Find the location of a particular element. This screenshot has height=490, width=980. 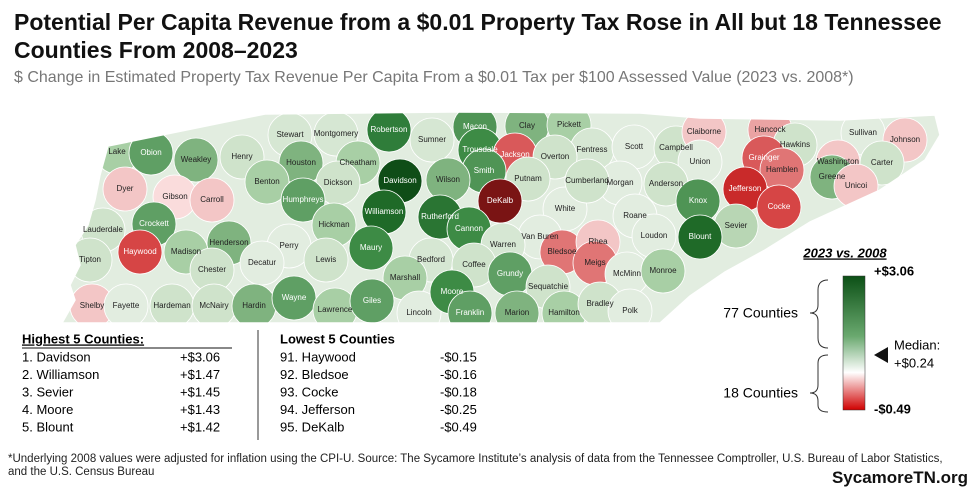

county-label: Chester is located at coordinates (212, 269).